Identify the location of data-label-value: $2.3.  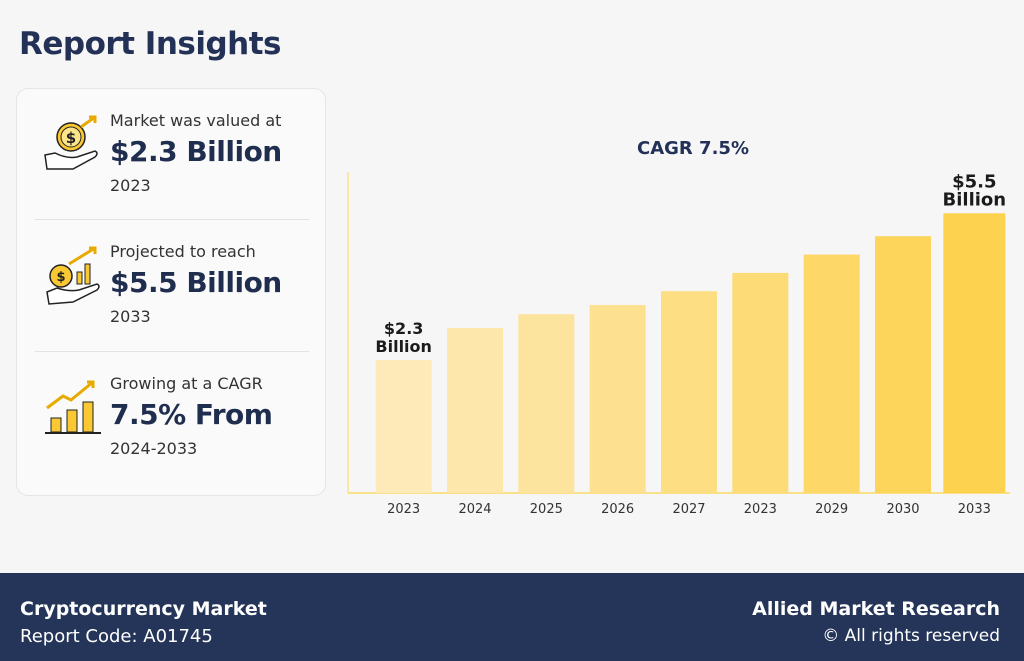
(403, 328).